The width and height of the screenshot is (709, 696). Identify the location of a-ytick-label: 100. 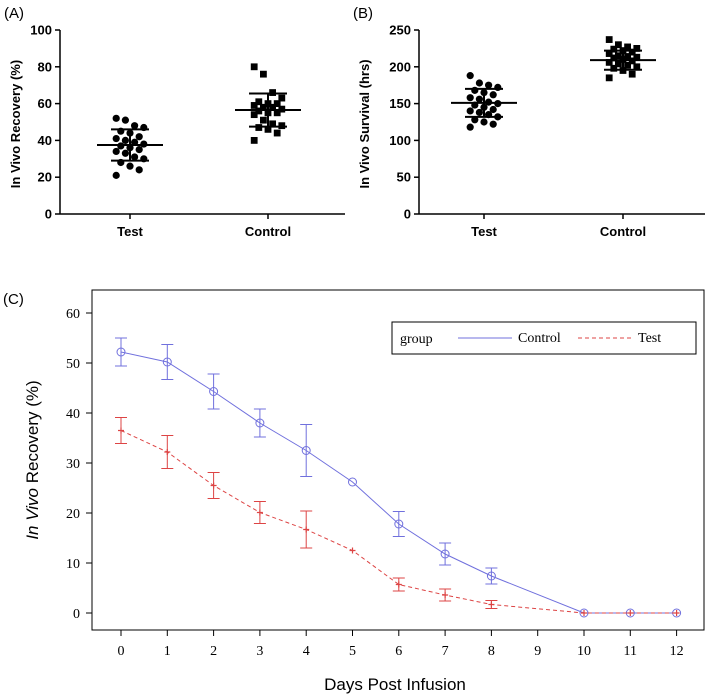
(41, 30).